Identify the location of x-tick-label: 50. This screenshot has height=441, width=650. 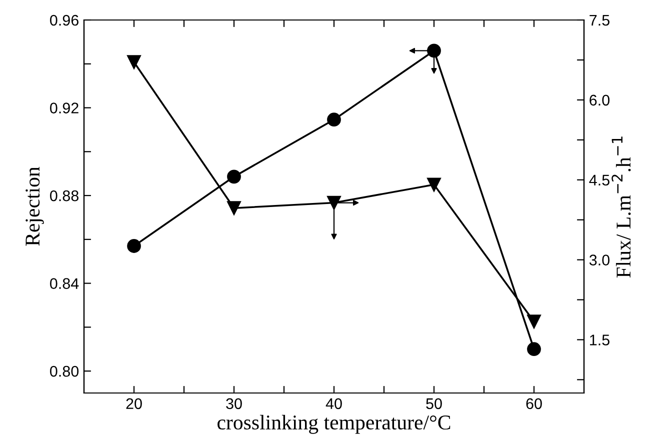
(434, 404).